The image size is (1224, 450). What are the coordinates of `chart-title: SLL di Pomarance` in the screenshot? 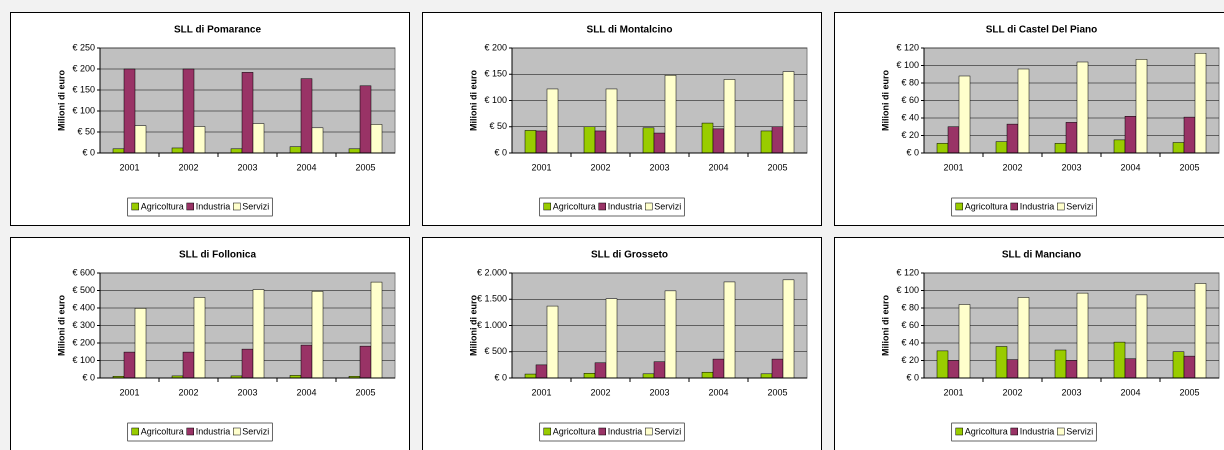 It's located at (218, 30).